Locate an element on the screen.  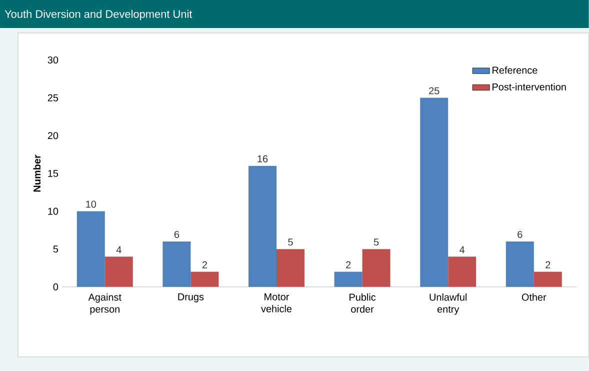
y-tick-label: 10 is located at coordinates (53, 211).